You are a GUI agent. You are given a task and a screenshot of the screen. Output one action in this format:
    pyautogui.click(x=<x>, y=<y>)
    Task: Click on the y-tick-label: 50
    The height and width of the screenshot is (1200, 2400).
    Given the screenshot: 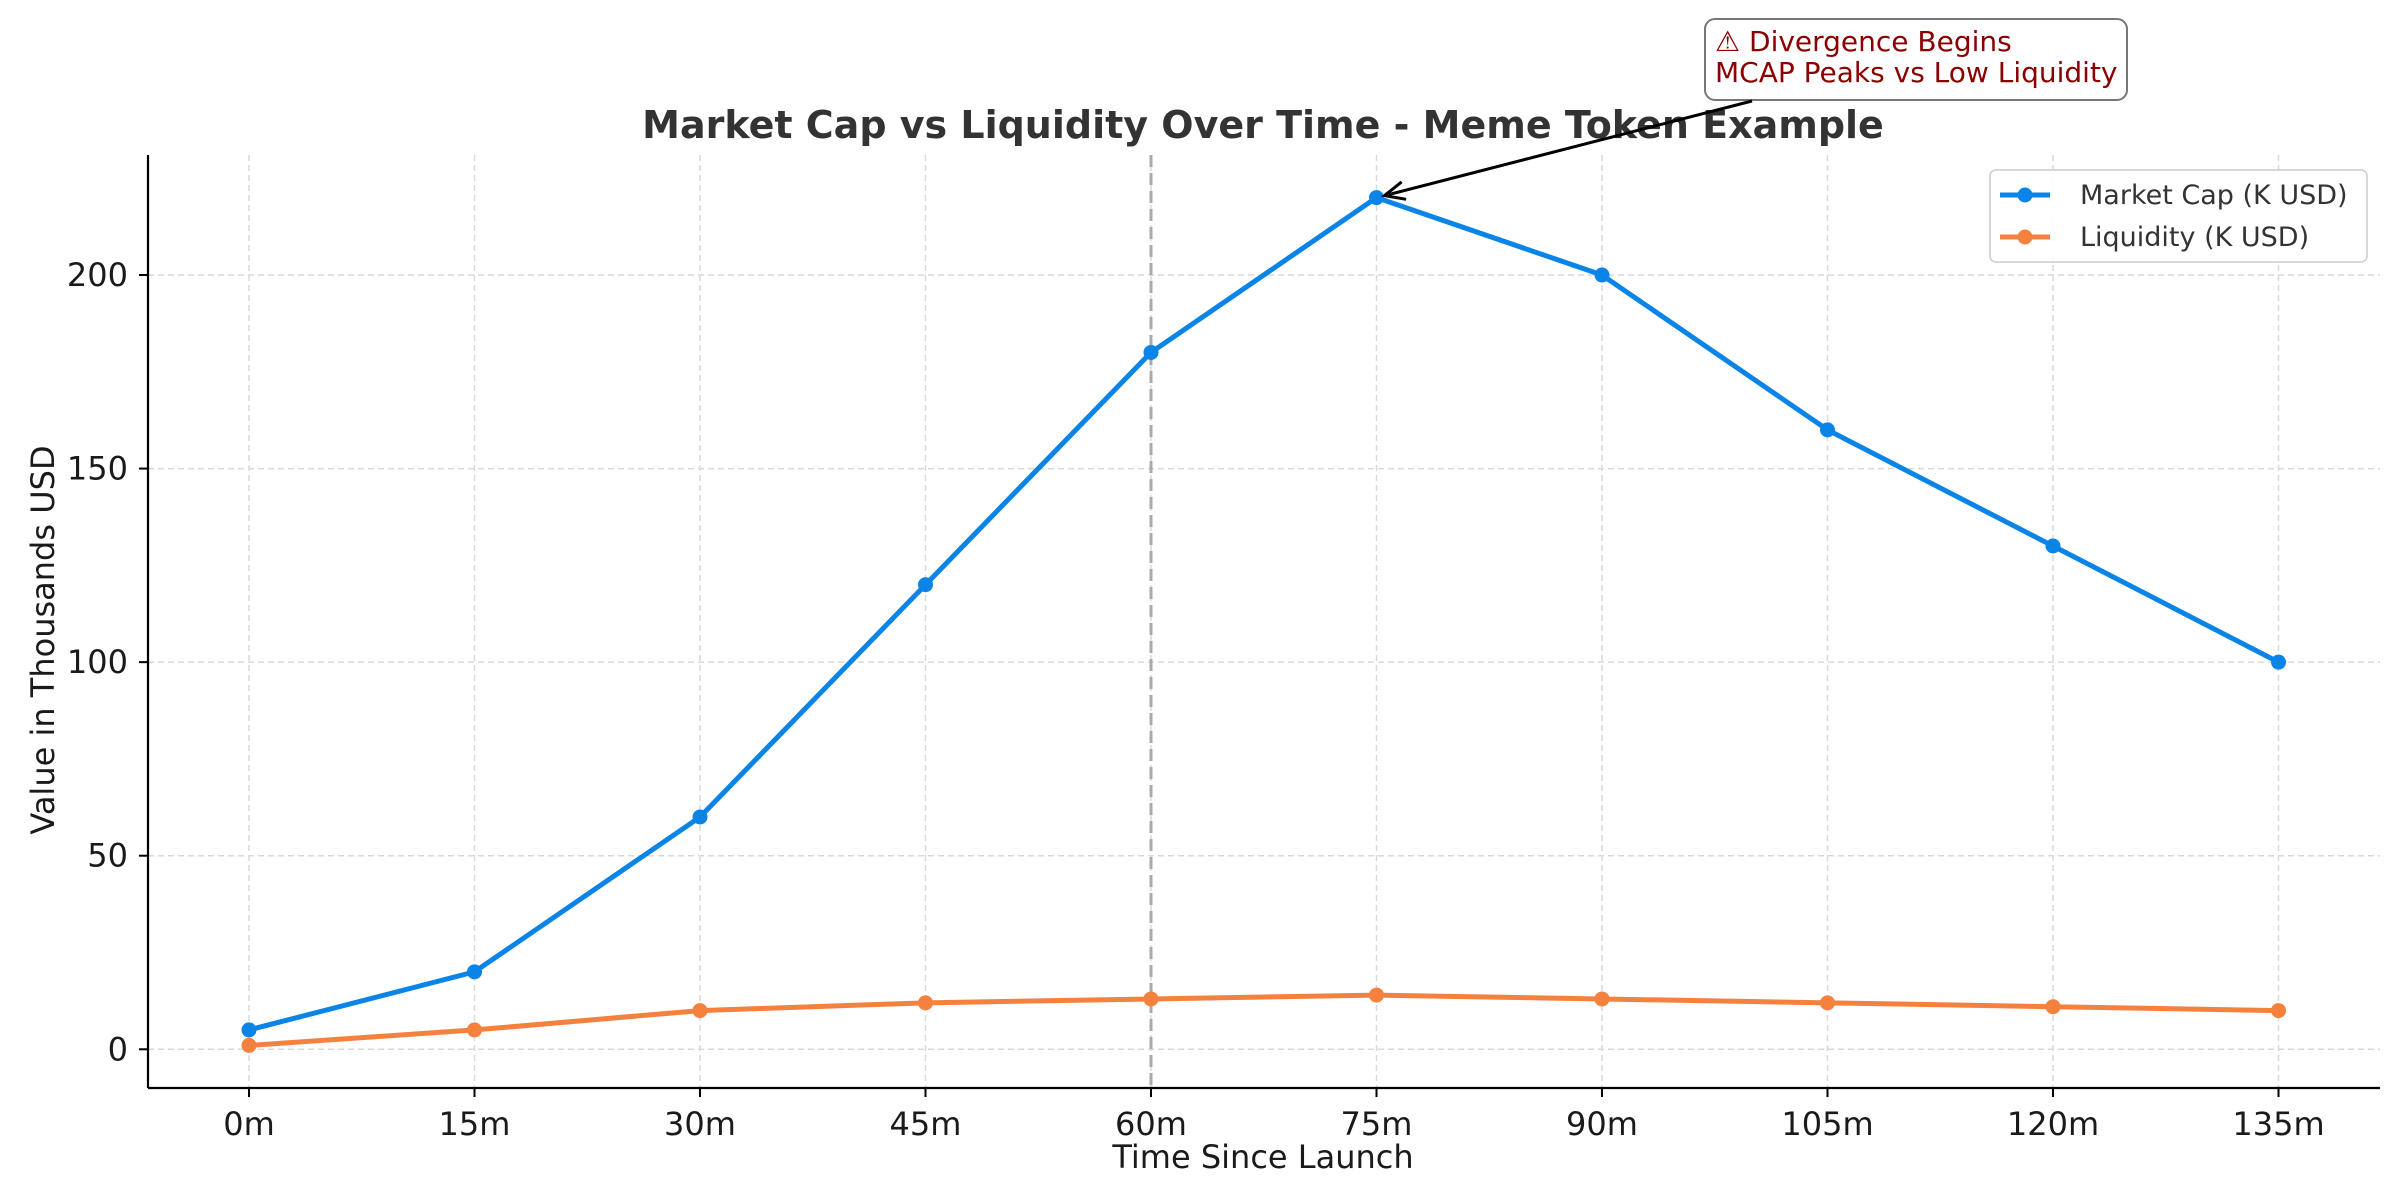 What is the action you would take?
    pyautogui.click(x=107, y=856)
    